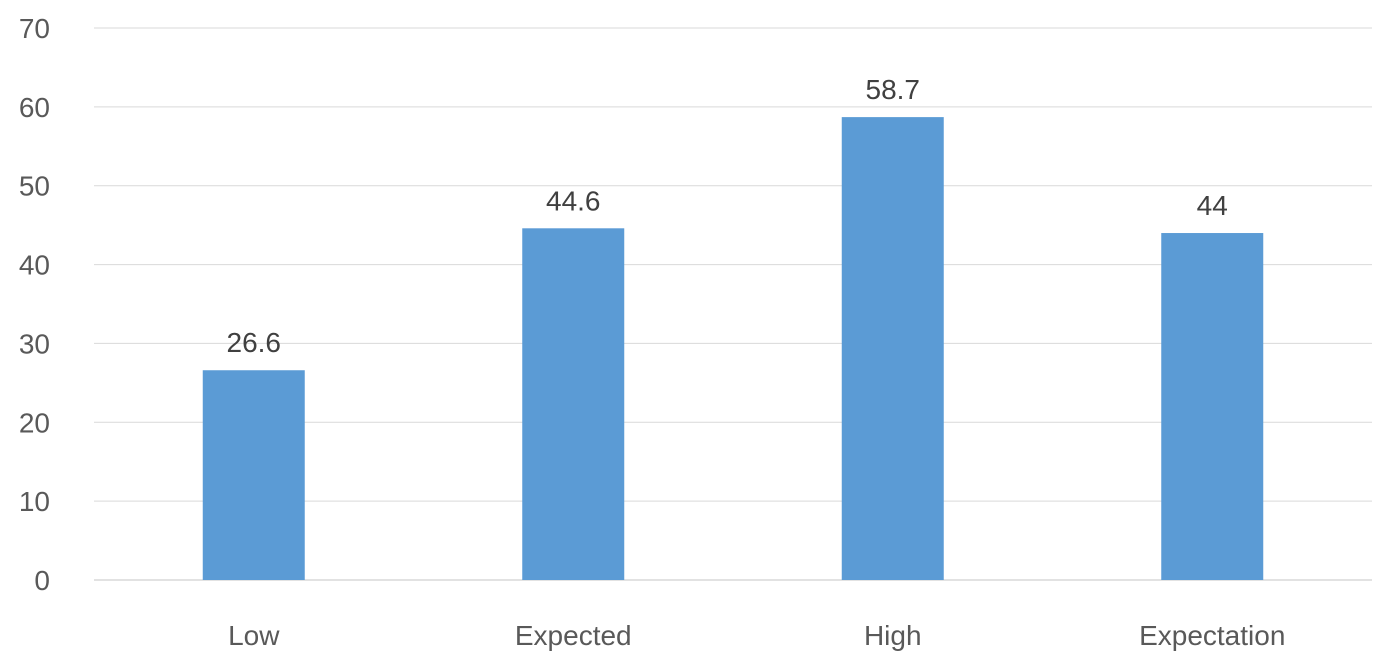 The width and height of the screenshot is (1378, 655). I want to click on y-tick-label: 40, so click(34, 265).